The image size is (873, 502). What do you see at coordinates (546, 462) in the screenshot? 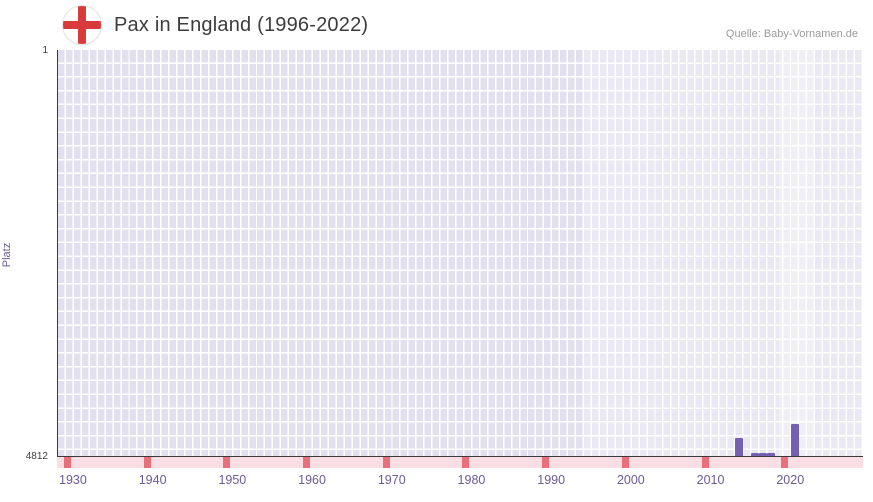
I see `x-tick-mark-1990` at bounding box center [546, 462].